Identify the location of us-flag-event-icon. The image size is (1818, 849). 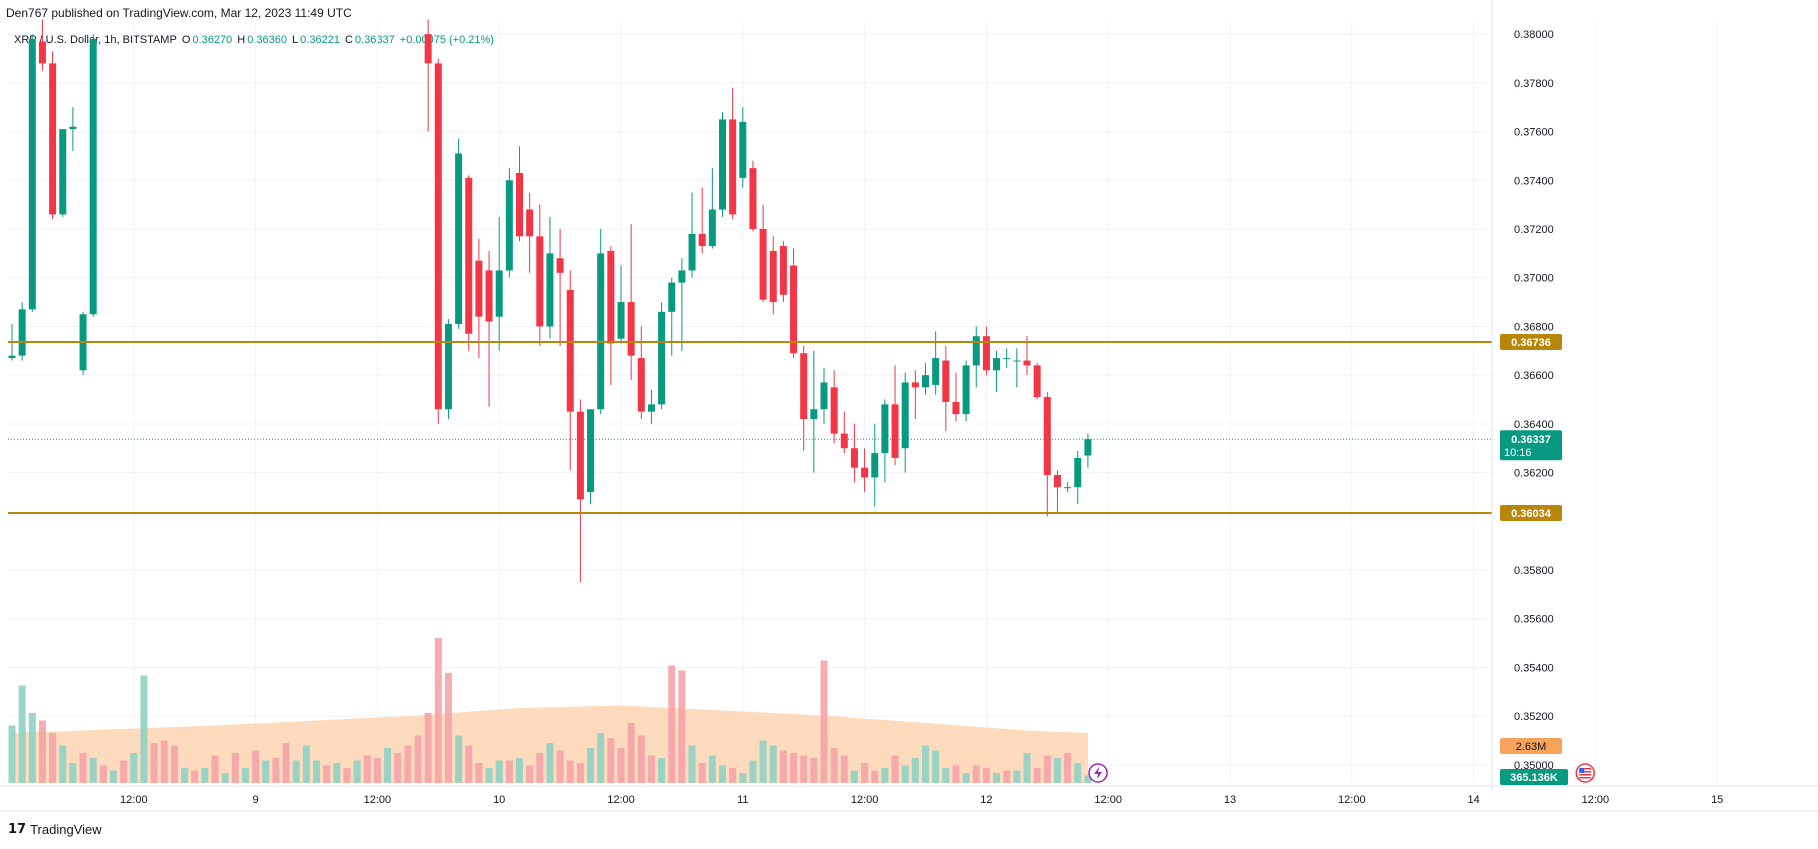
(1585, 773).